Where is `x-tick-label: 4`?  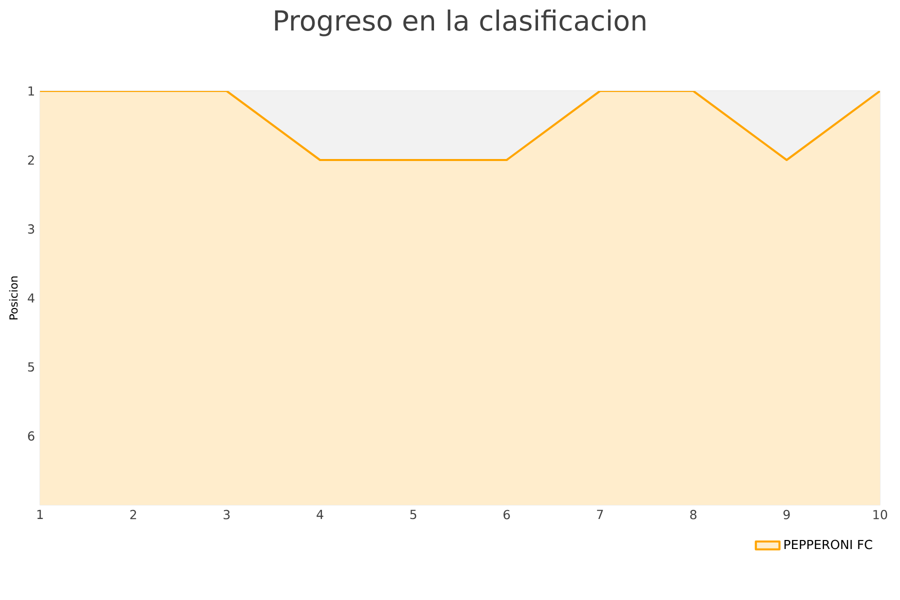 x-tick-label: 4 is located at coordinates (320, 514).